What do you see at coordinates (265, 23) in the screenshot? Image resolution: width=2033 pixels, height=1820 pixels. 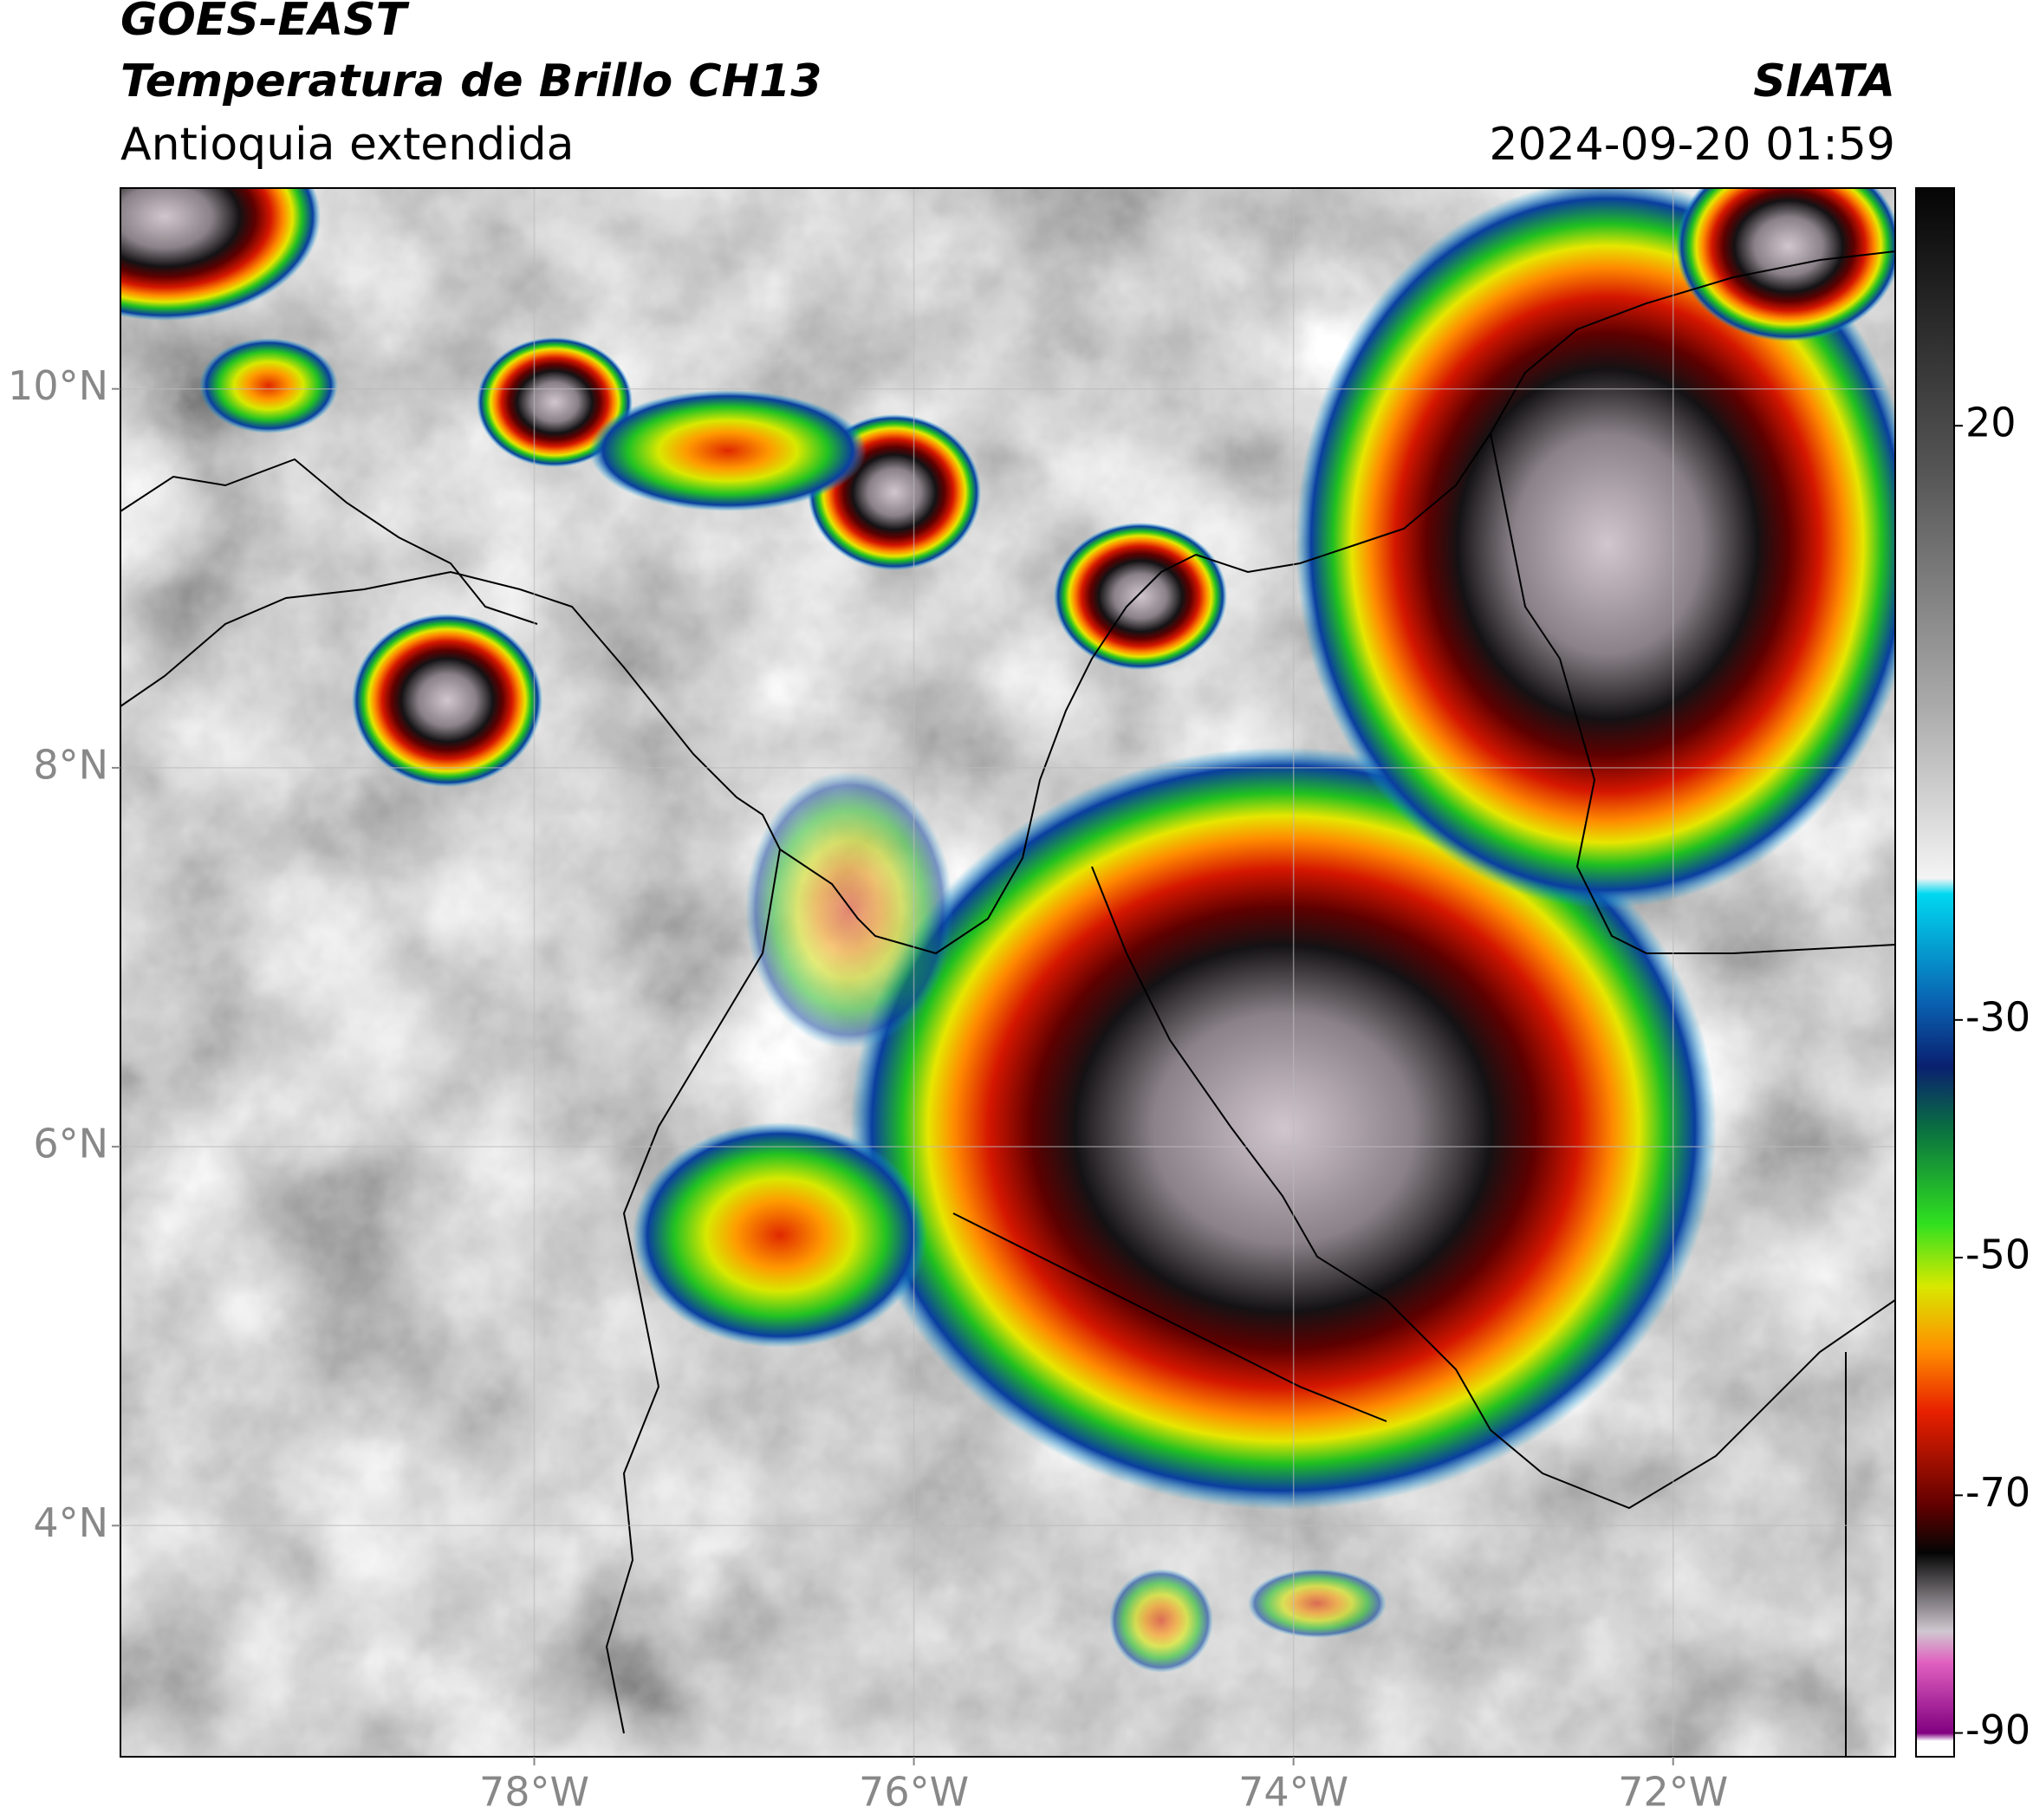 I see `satellite: GOES-EAST` at bounding box center [265, 23].